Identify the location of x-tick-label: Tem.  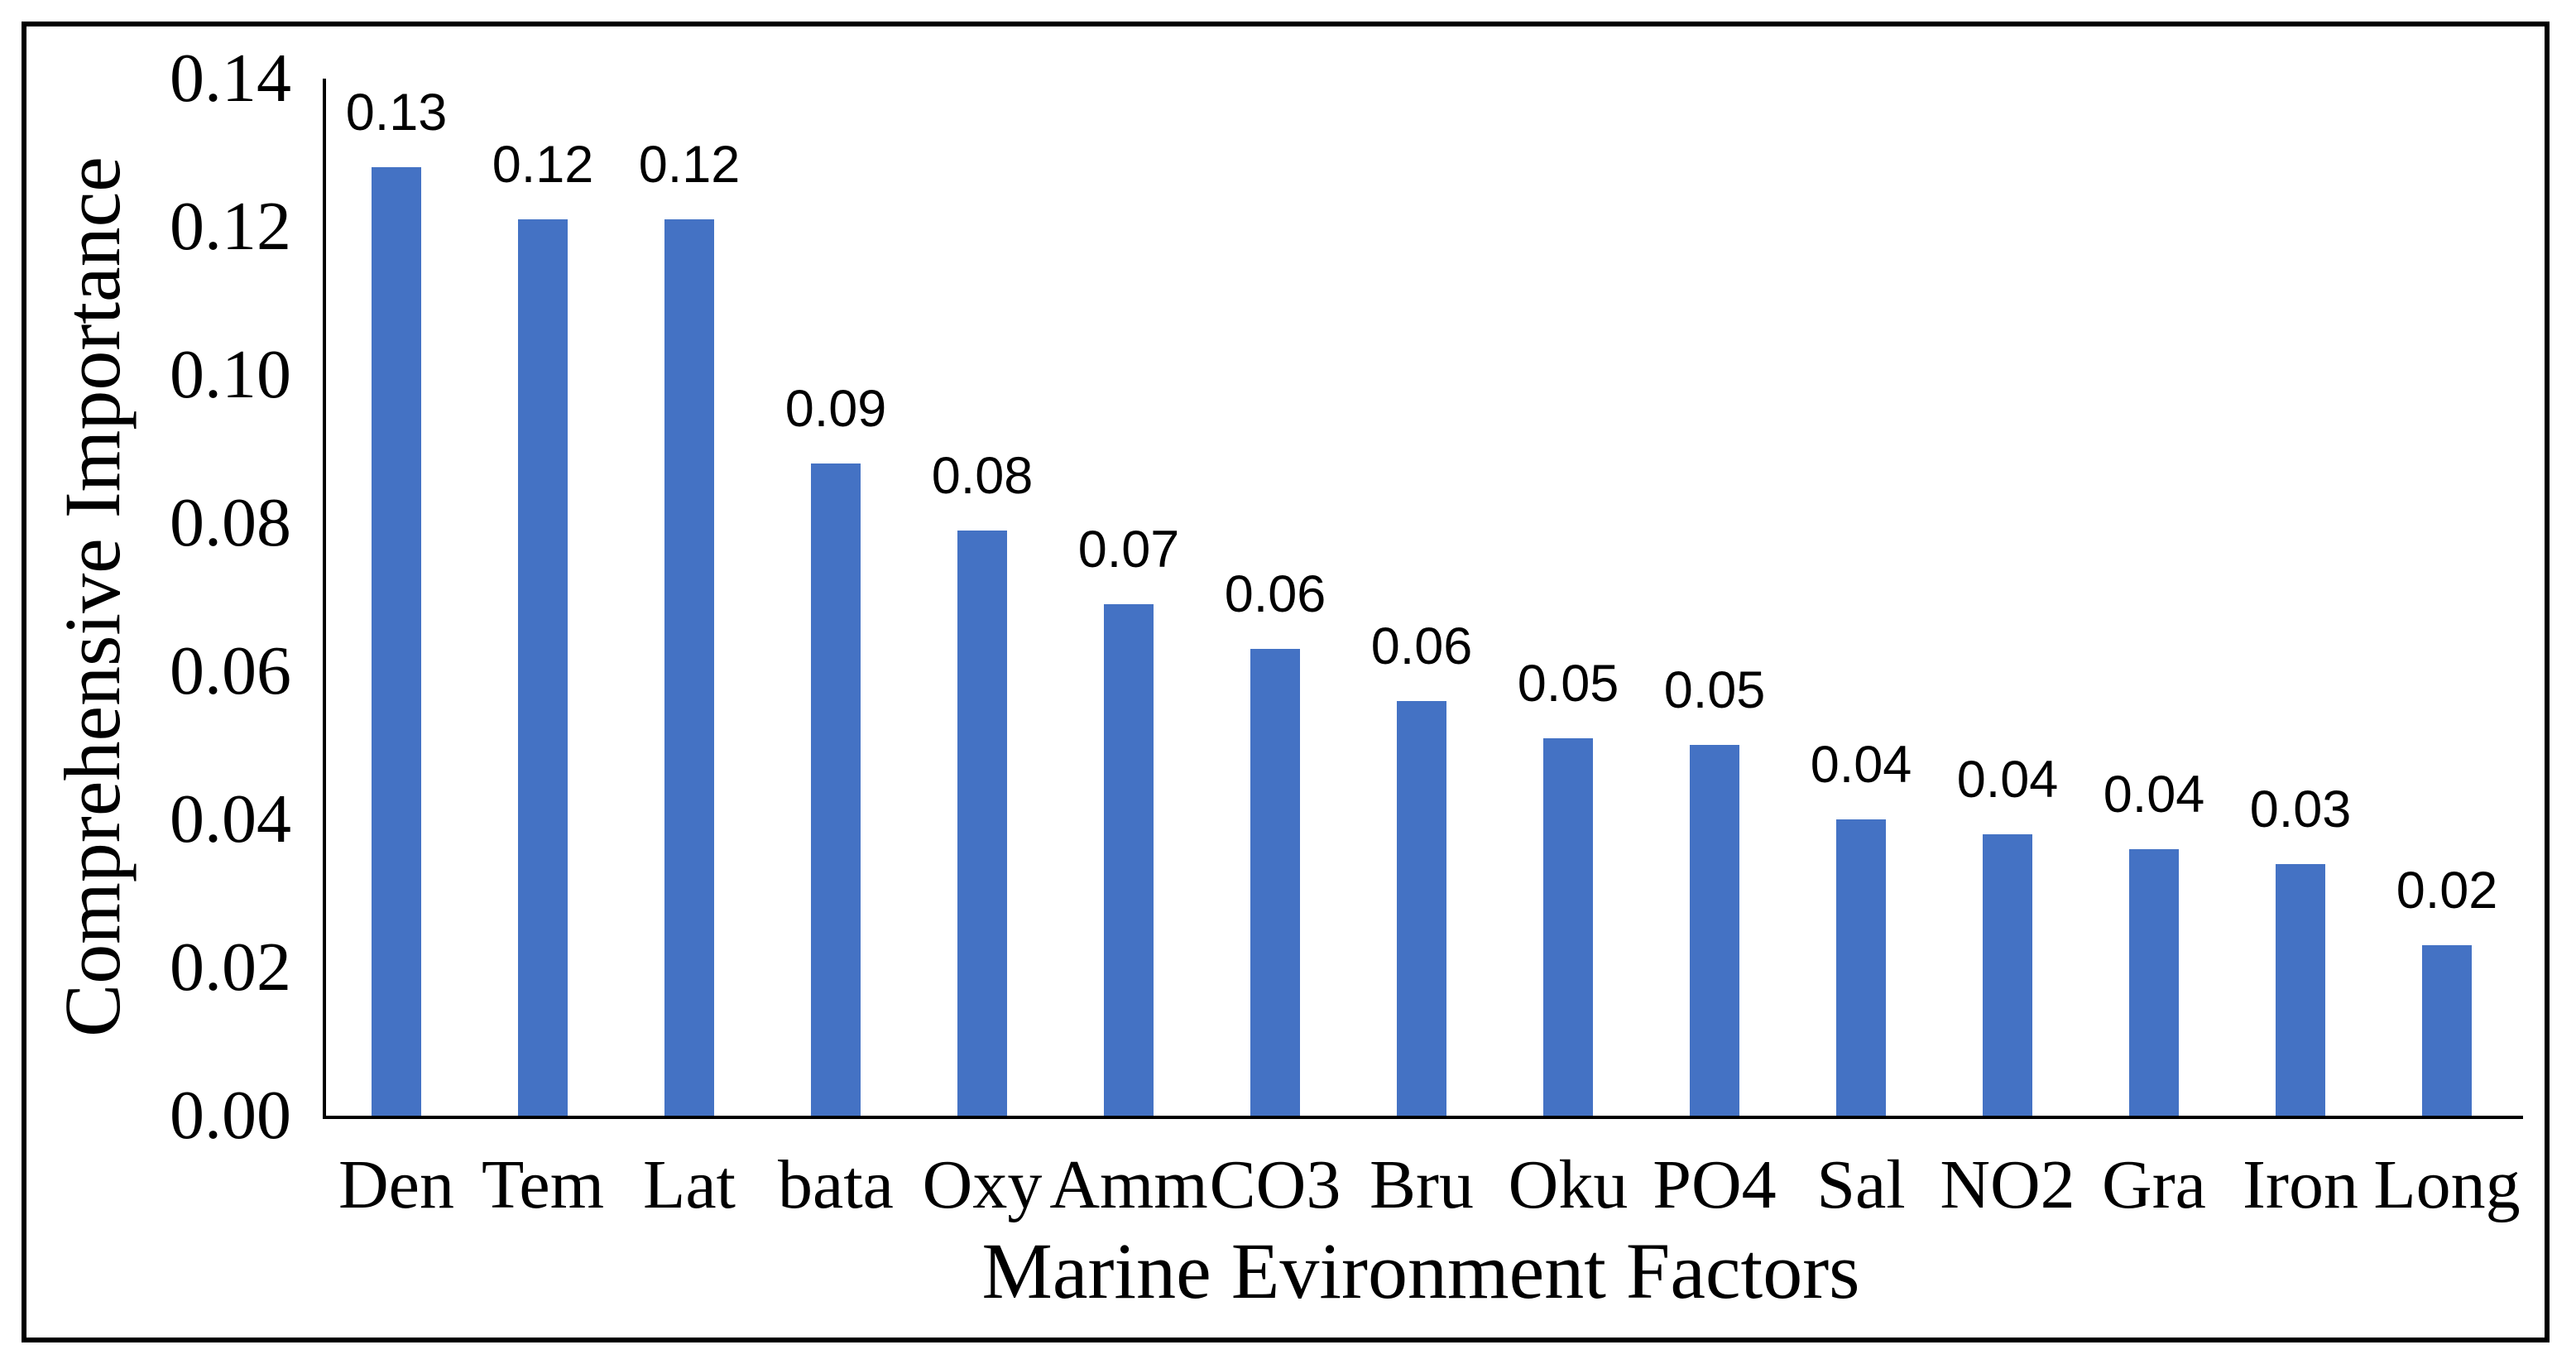
(543, 1184).